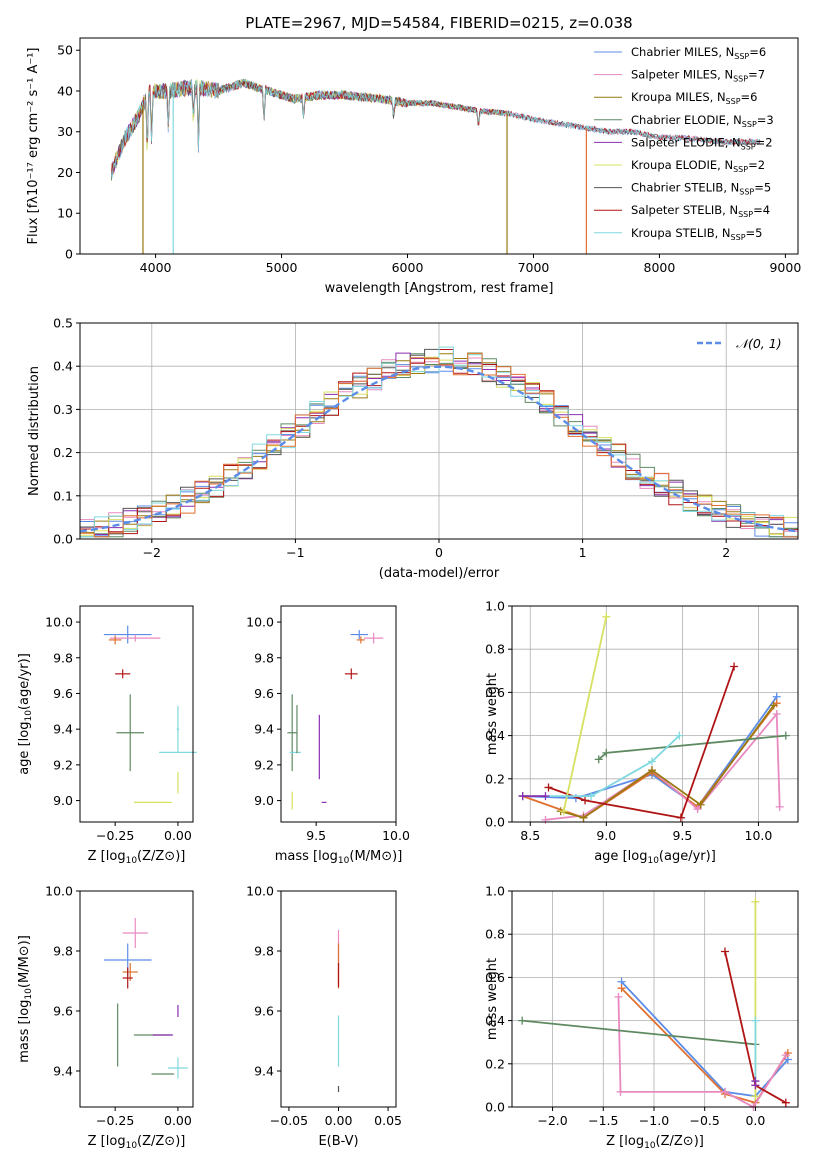 Image resolution: width=819 pixels, height=1170 pixels. Describe the element at coordinates (439, 445) in the screenshot. I see `residual-histogram` at that location.